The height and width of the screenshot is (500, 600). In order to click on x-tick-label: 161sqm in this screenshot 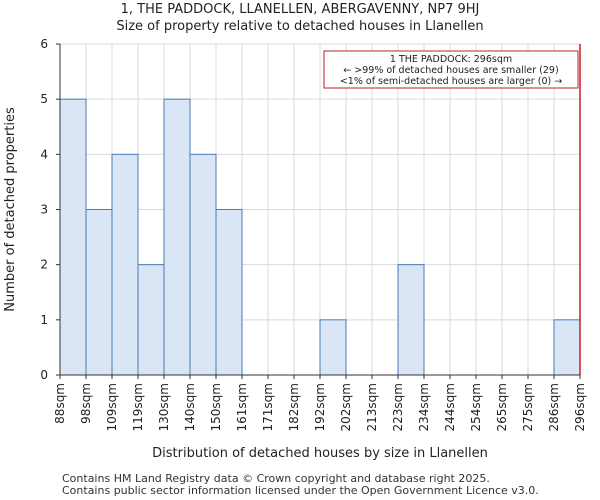, I will do `click(242, 407)`.